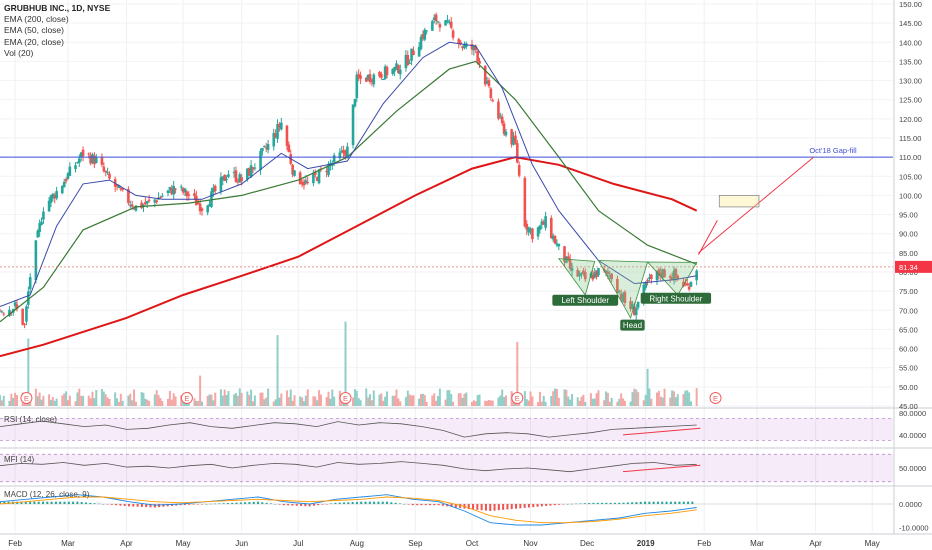 Image resolution: width=932 pixels, height=550 pixels. I want to click on earnings-letter-2: E, so click(345, 398).